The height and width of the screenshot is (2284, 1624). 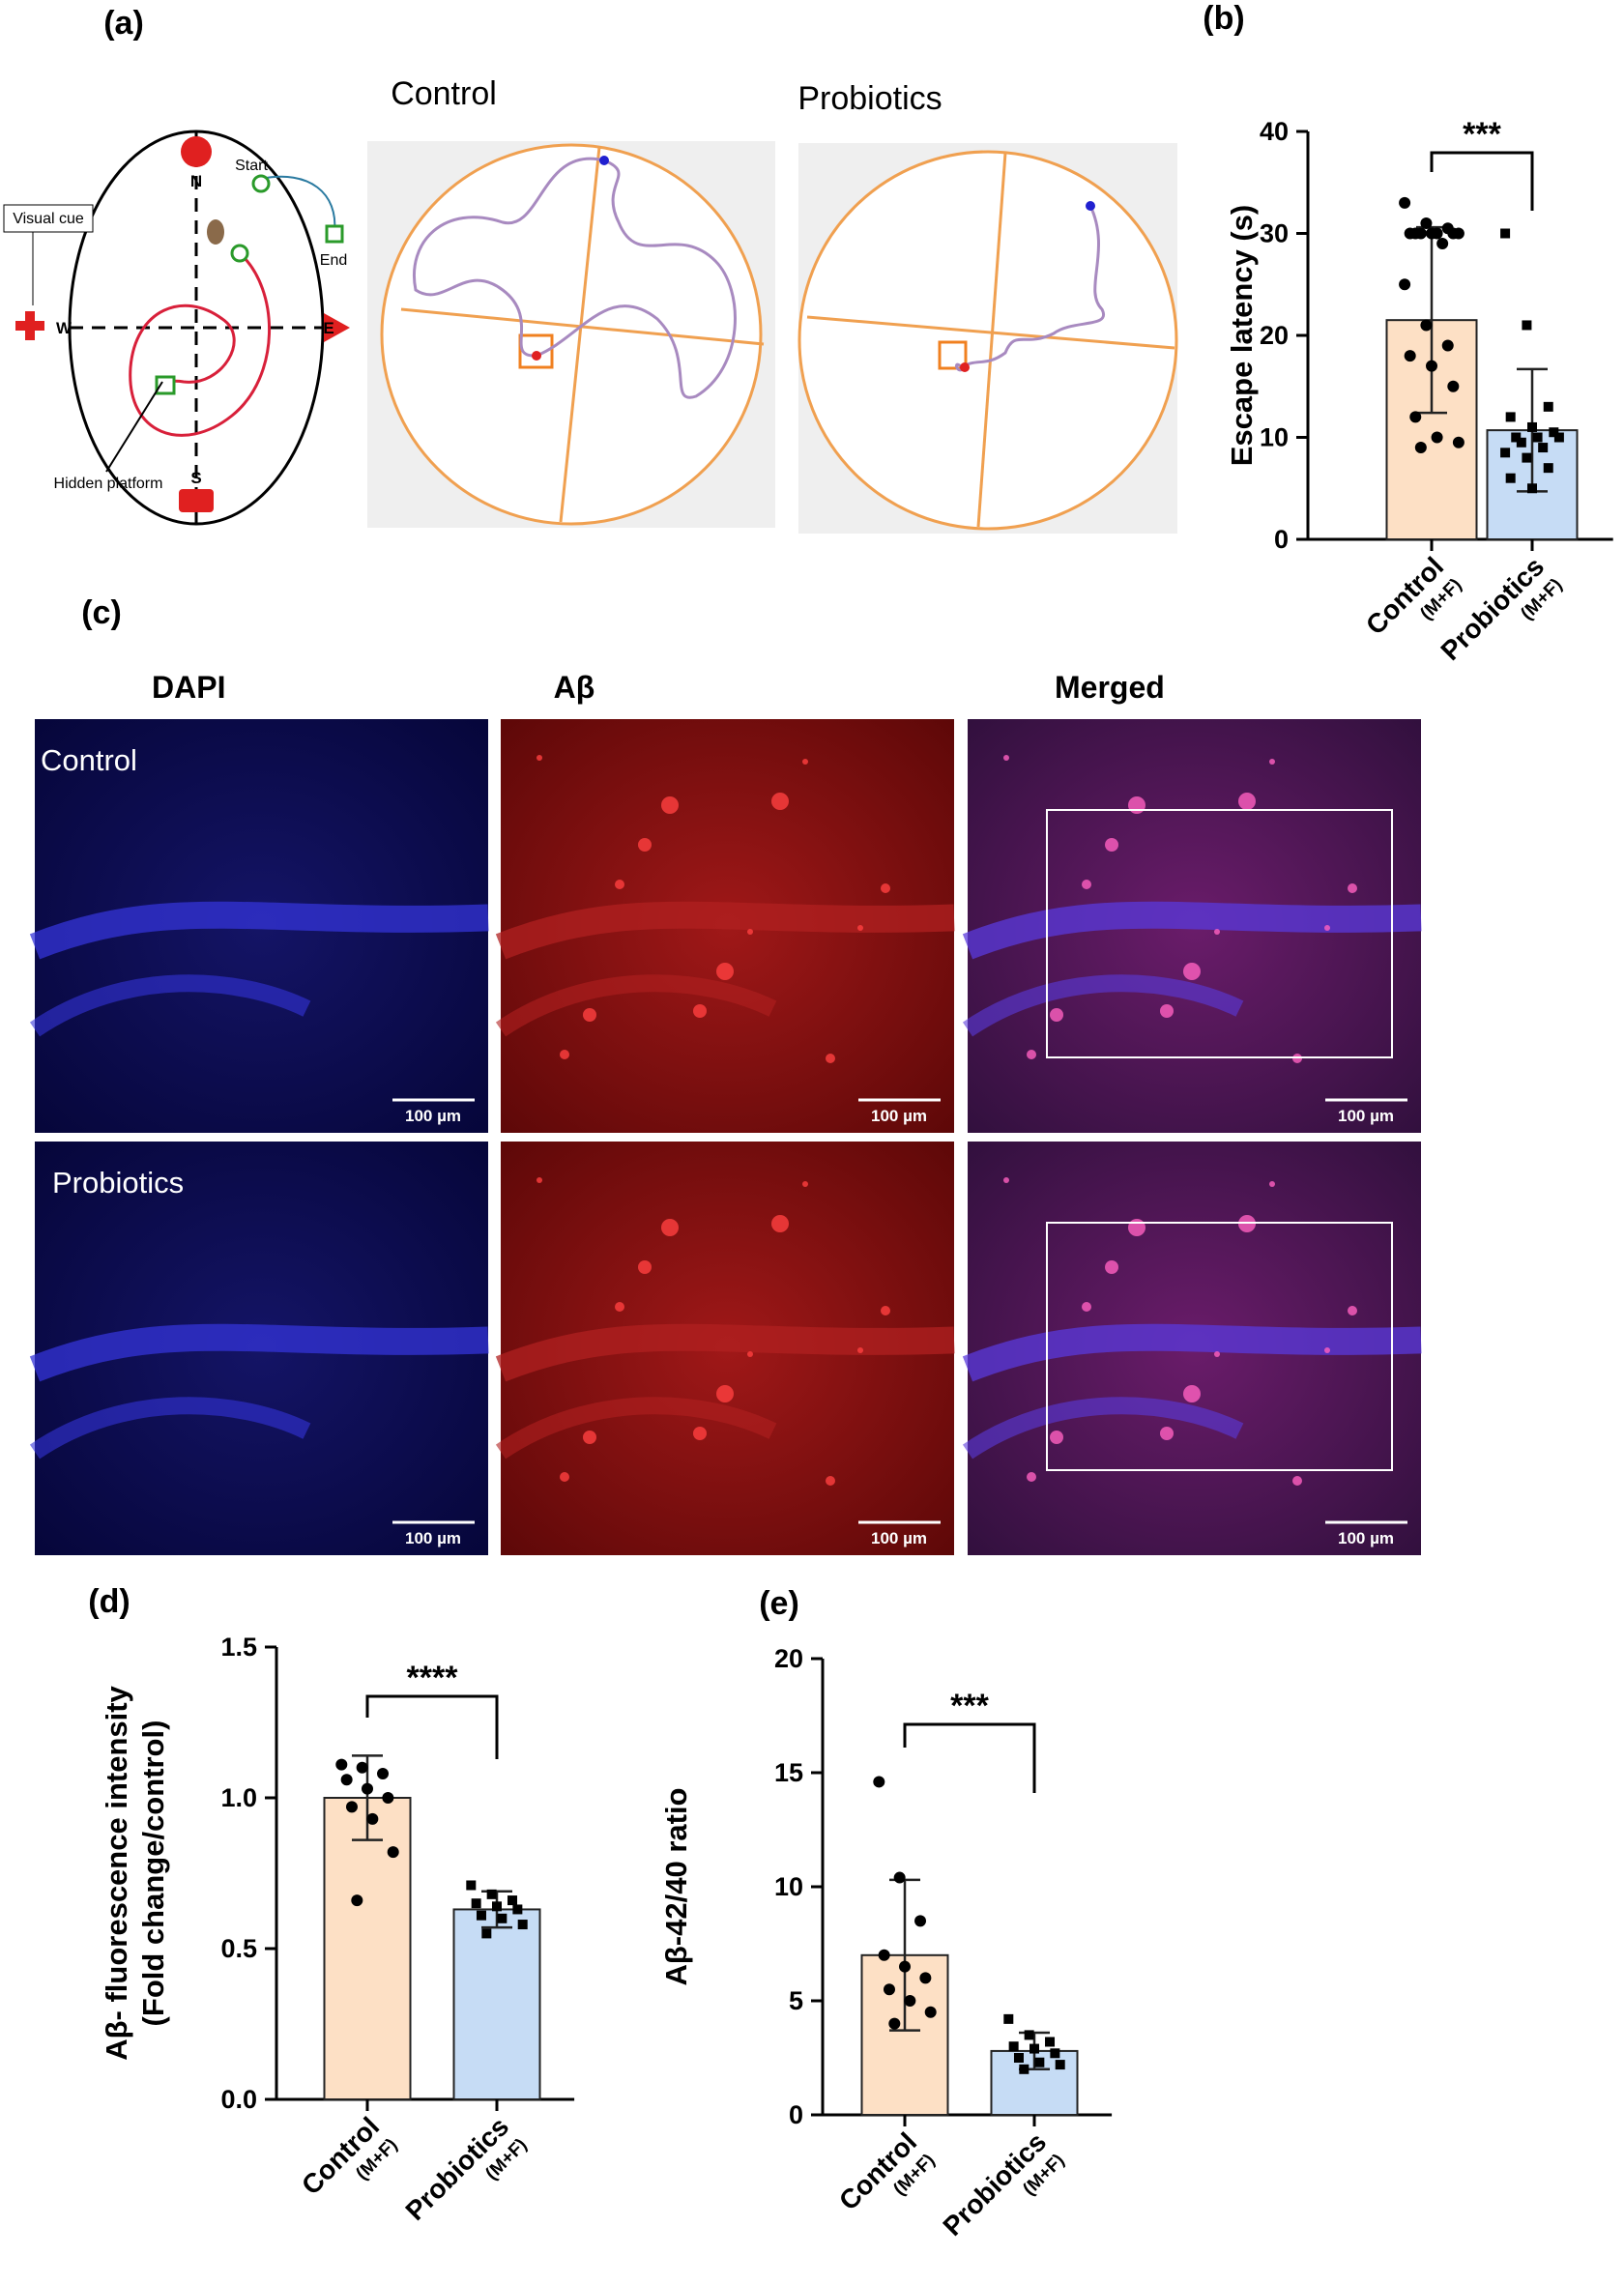 What do you see at coordinates (432, 1726) in the screenshot?
I see `significance-bracket` at bounding box center [432, 1726].